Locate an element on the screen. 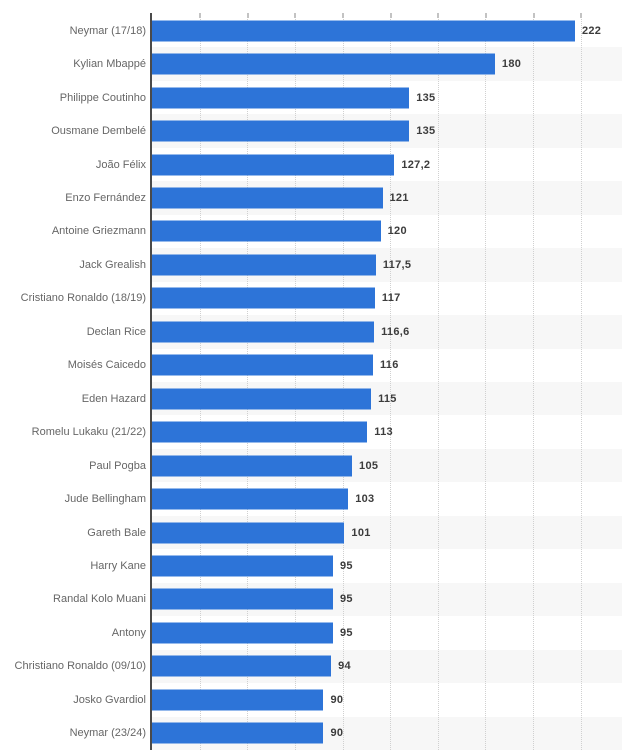 The height and width of the screenshot is (750, 622). category-label: Ousmane Dembelé is located at coordinates (98, 131).